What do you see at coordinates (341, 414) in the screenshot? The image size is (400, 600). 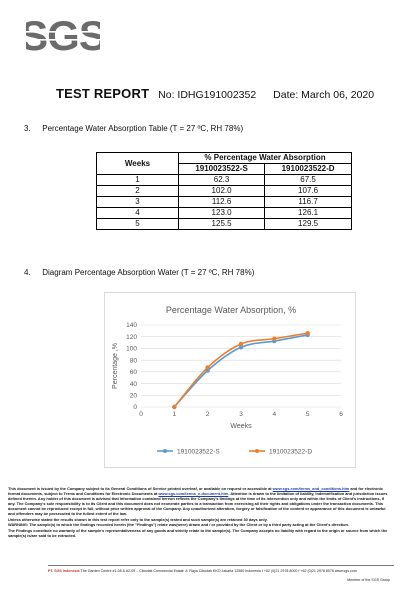 I see `x-tick-label: 6` at bounding box center [341, 414].